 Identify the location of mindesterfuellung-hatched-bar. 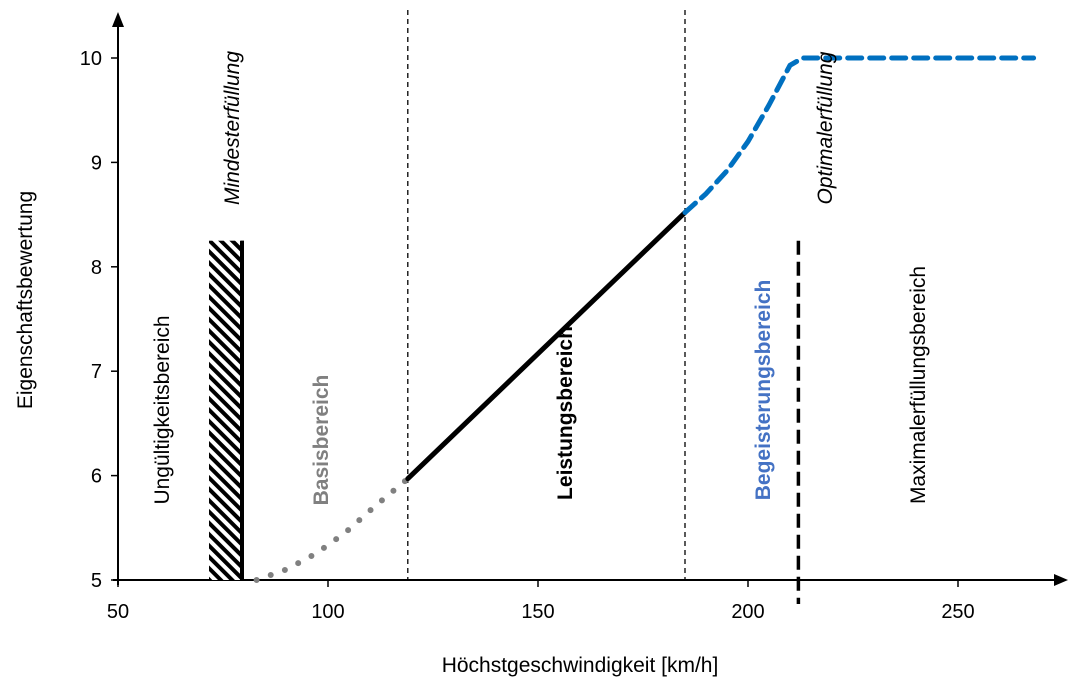
(226, 410).